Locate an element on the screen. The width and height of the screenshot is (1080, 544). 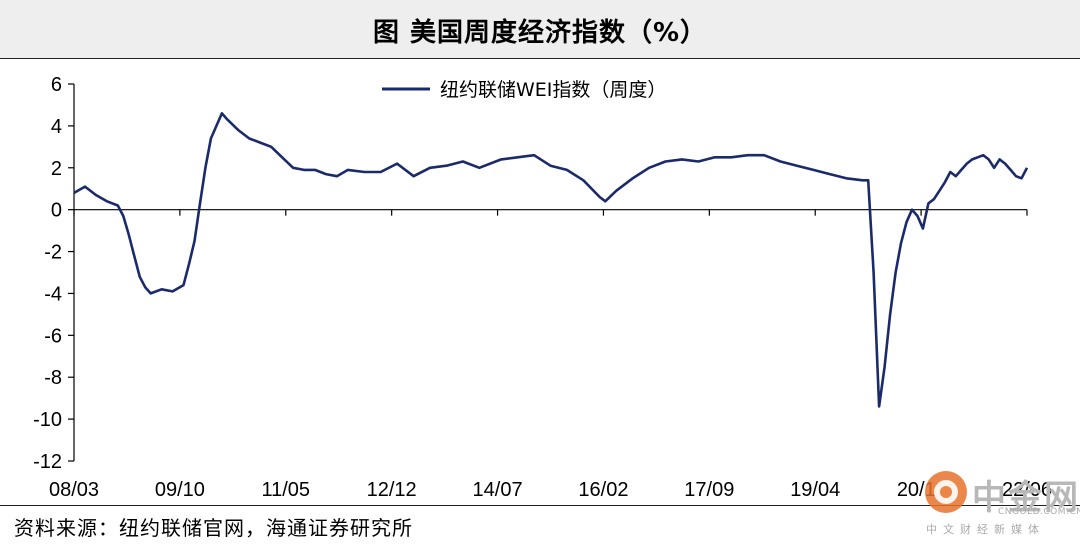
x-tick-label-6: 17/09 is located at coordinates (709, 490).